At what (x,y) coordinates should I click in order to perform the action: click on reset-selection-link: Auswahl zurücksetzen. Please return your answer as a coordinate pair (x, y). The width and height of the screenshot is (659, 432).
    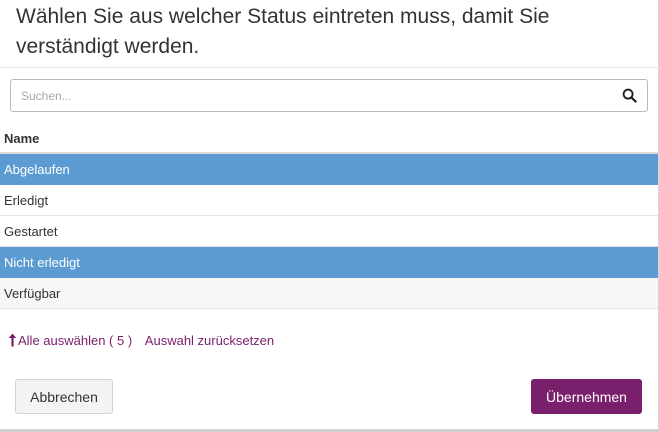
    Looking at the image, I should click on (209, 340).